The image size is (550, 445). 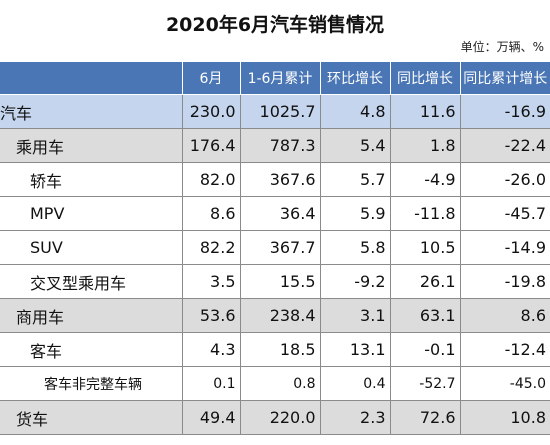 I want to click on table-row: 货车 49.4 220.0 2.3 72.6 10.8, so click(x=275, y=417).